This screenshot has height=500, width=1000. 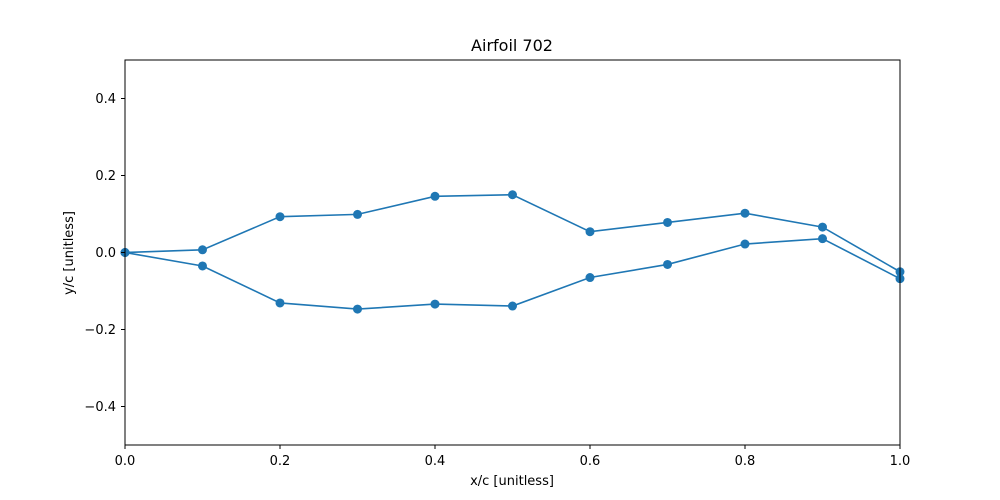 I want to click on x-tick-label: 0.6, so click(x=590, y=461).